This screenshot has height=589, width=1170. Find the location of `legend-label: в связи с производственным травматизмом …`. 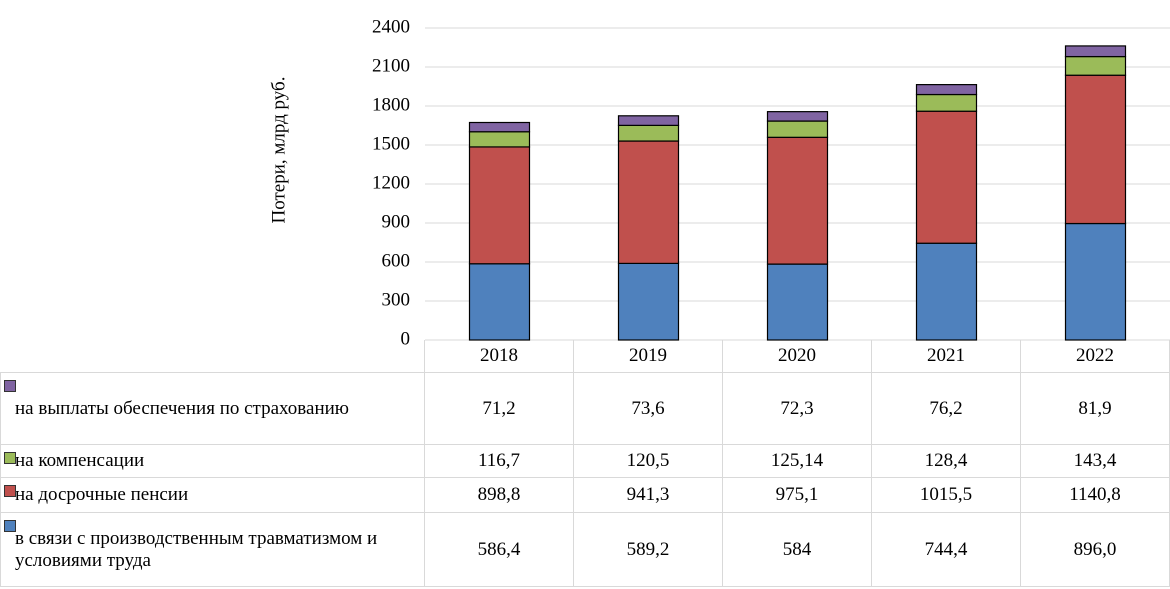

legend-label: в связи с производственным травматизмом … is located at coordinates (196, 549).